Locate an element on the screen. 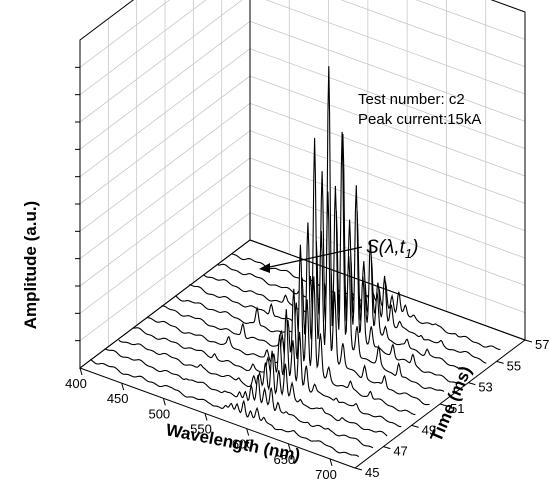  y-tick-label: 49 is located at coordinates (429, 429).